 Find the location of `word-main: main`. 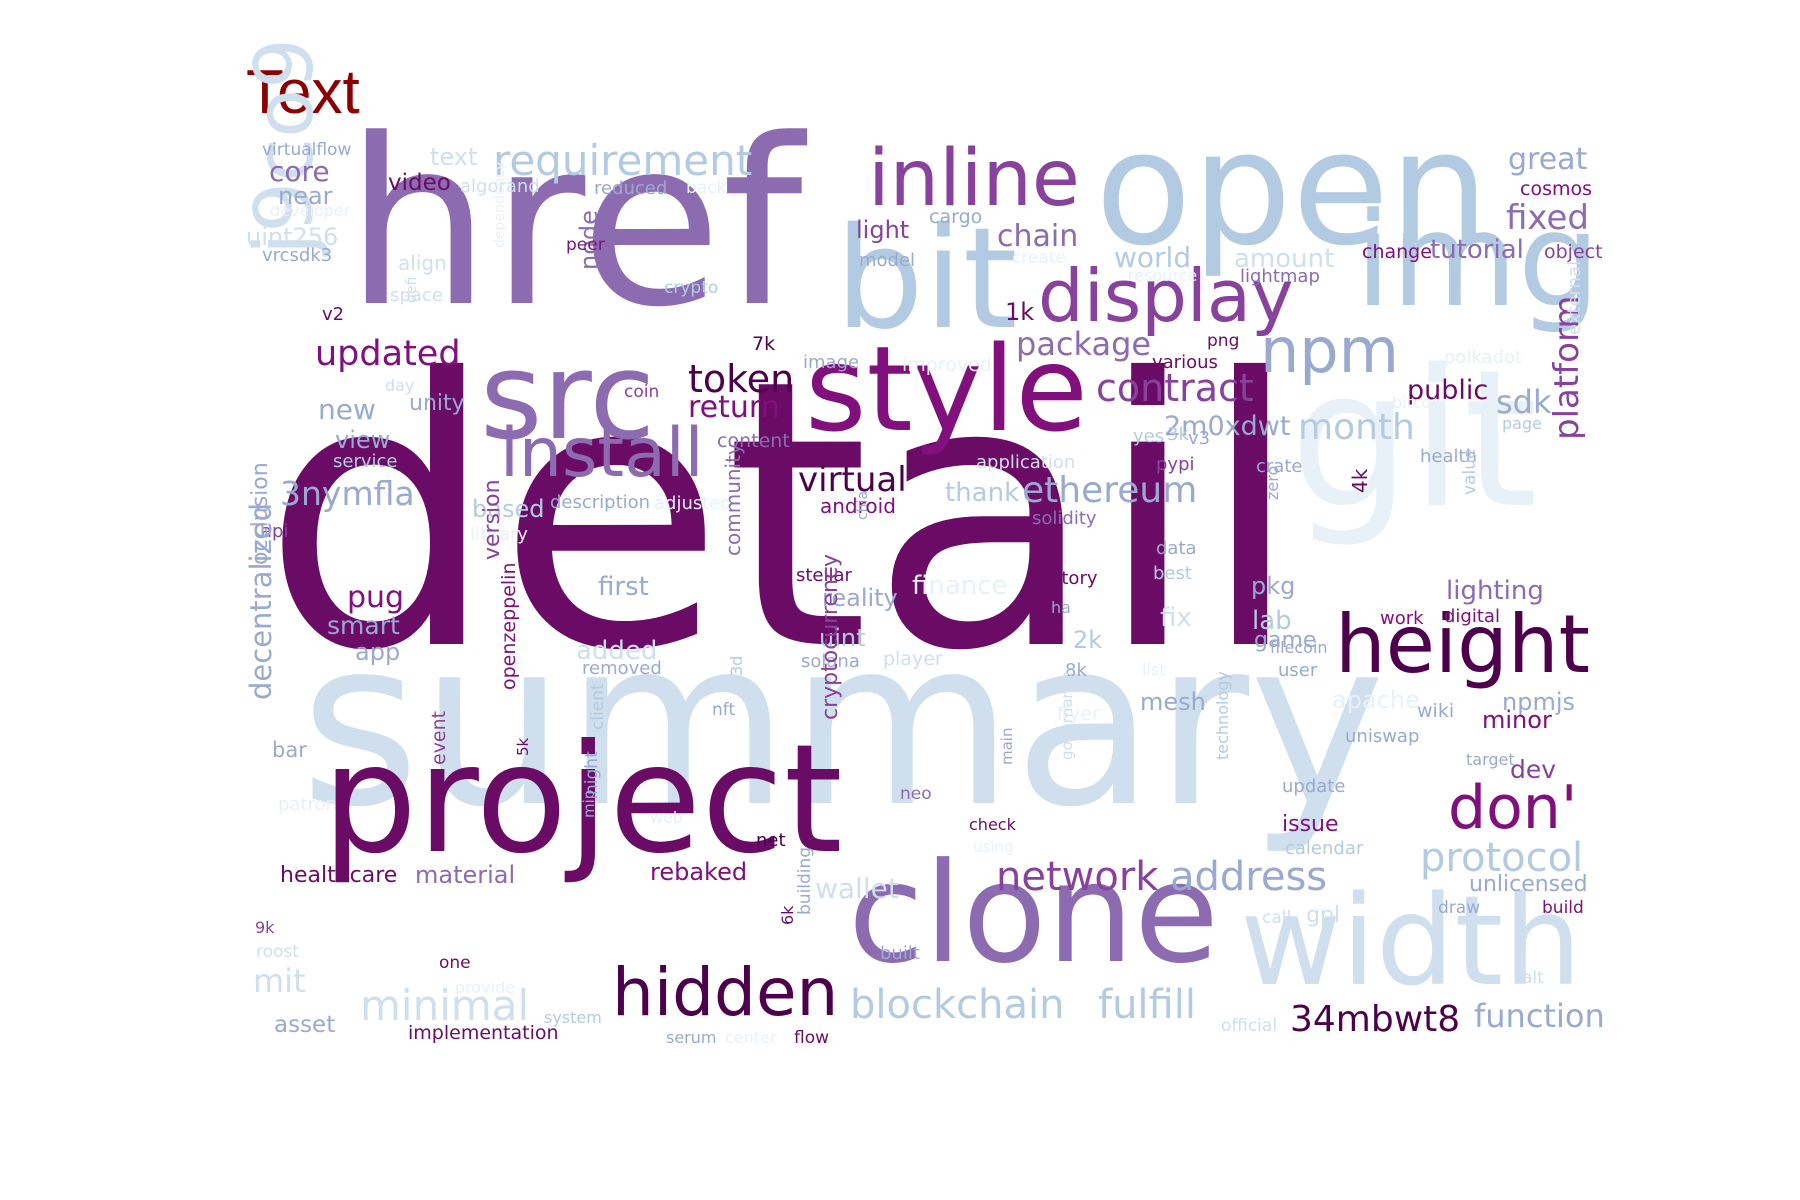

word-main: main is located at coordinates (1007, 746).